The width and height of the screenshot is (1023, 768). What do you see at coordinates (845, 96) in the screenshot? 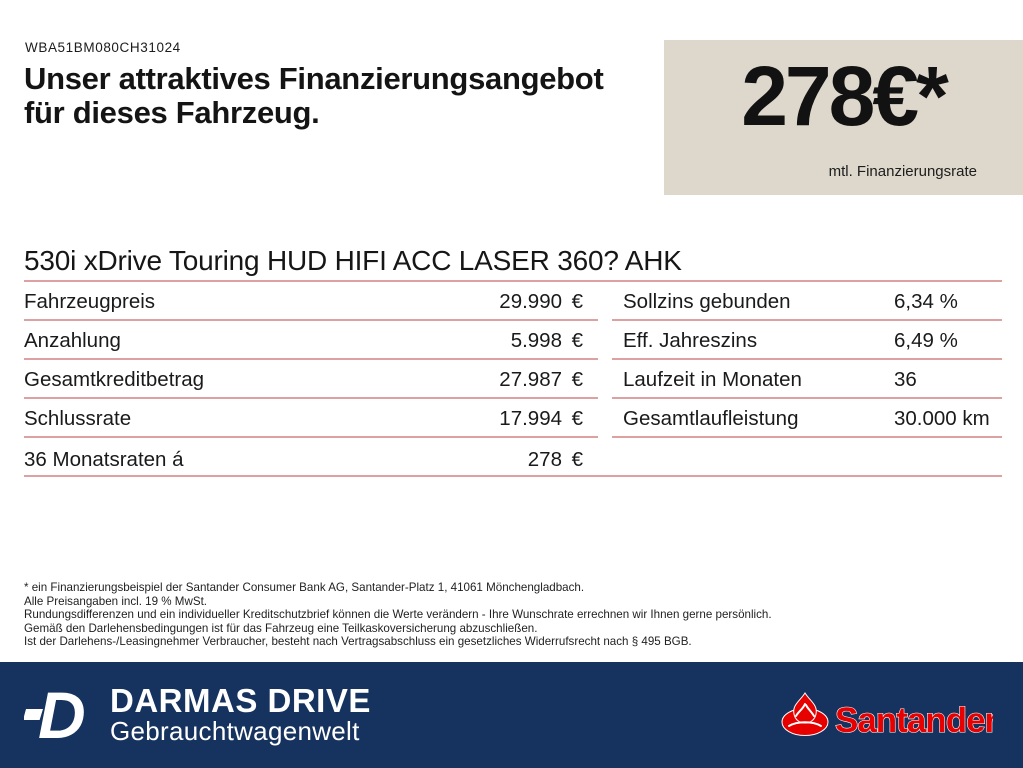
I see `monthly-rate-value: 278€*` at bounding box center [845, 96].